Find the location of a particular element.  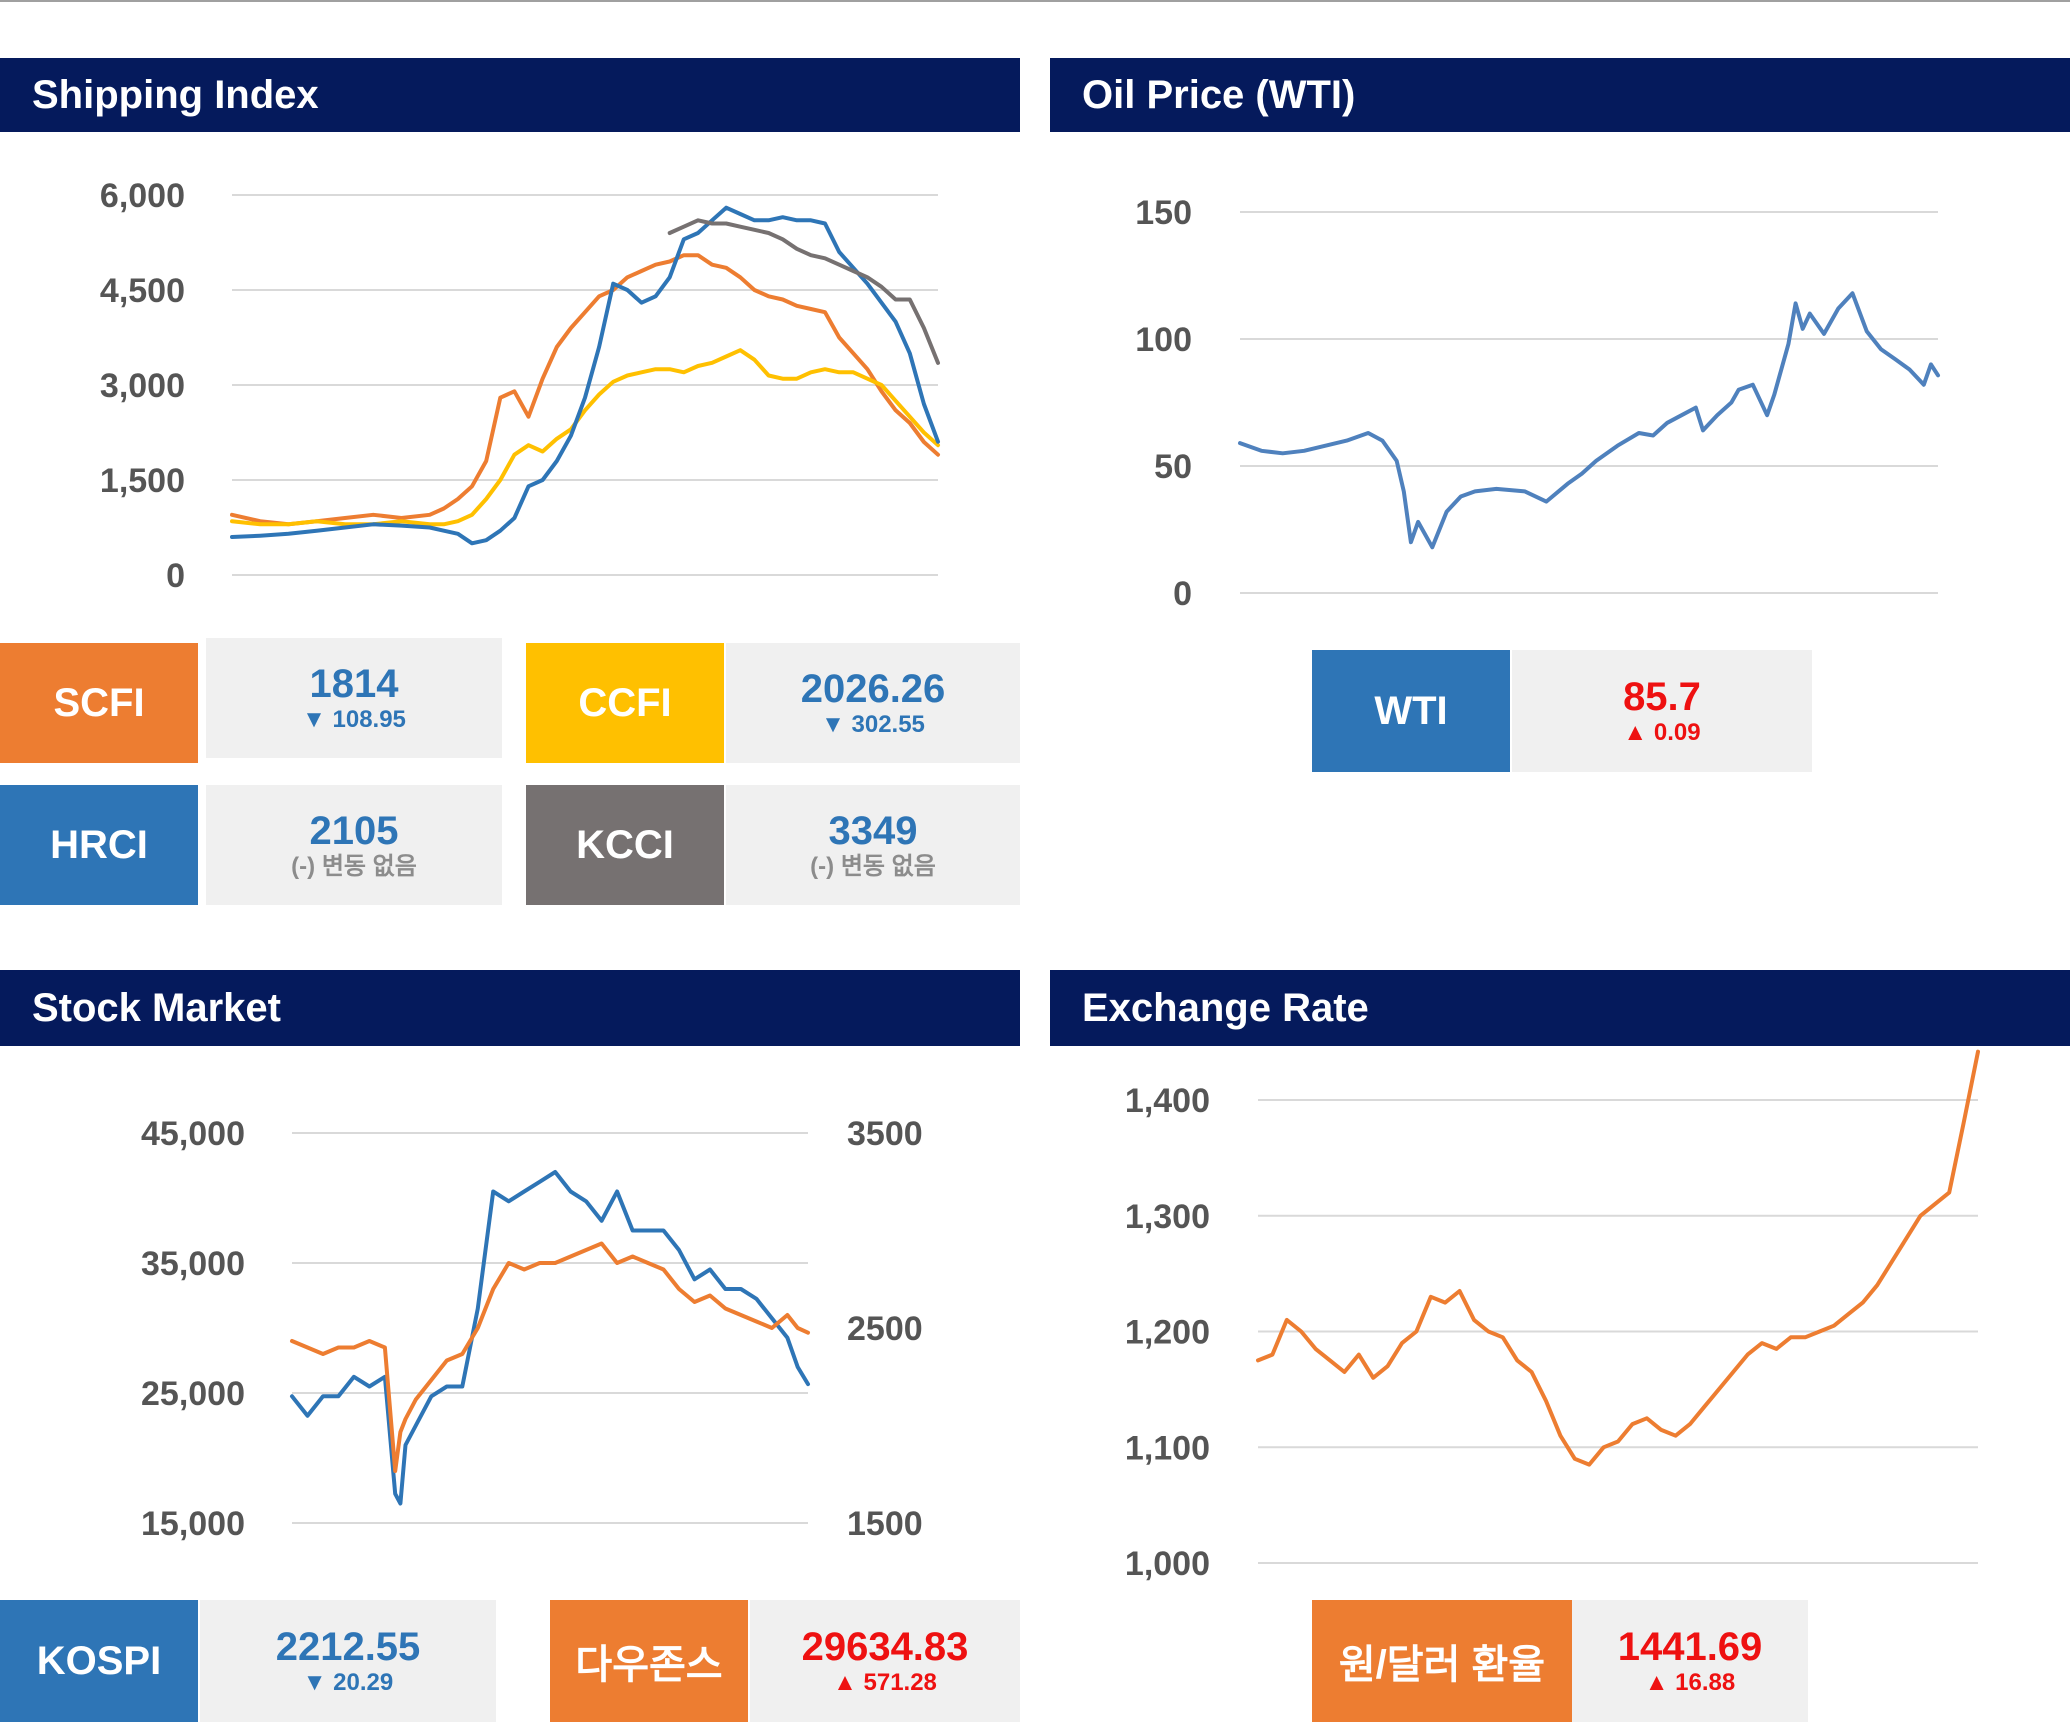

y-tick-label: 1,300 is located at coordinates (1167, 1217).